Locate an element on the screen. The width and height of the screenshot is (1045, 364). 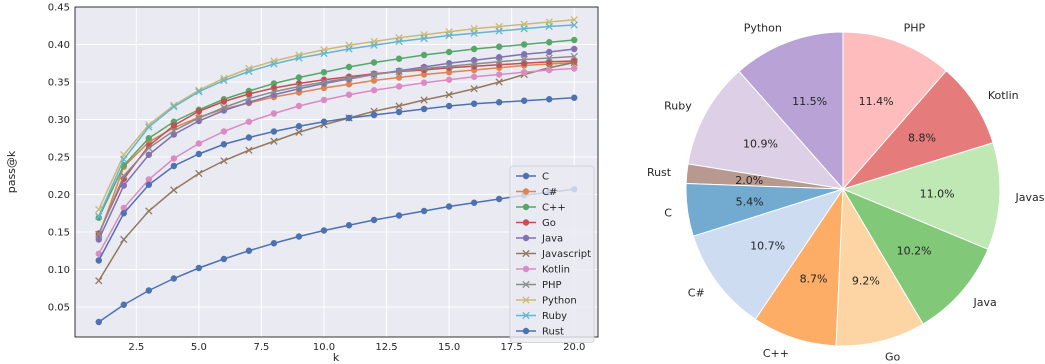
x-tick-label: 12.5 is located at coordinates (386, 347).